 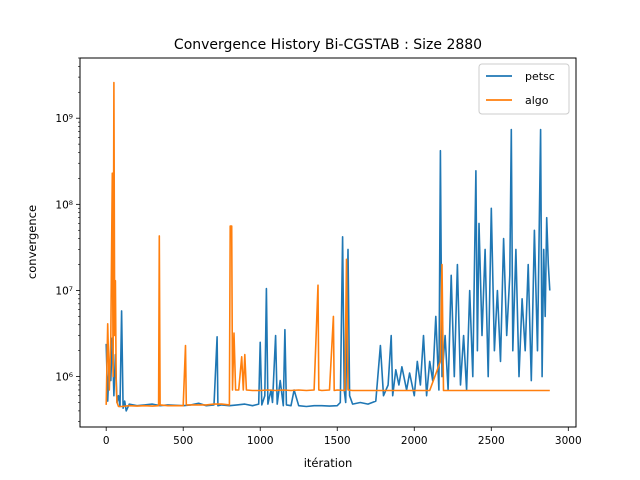 What do you see at coordinates (537, 100) in the screenshot?
I see `legend-label-algo: algo` at bounding box center [537, 100].